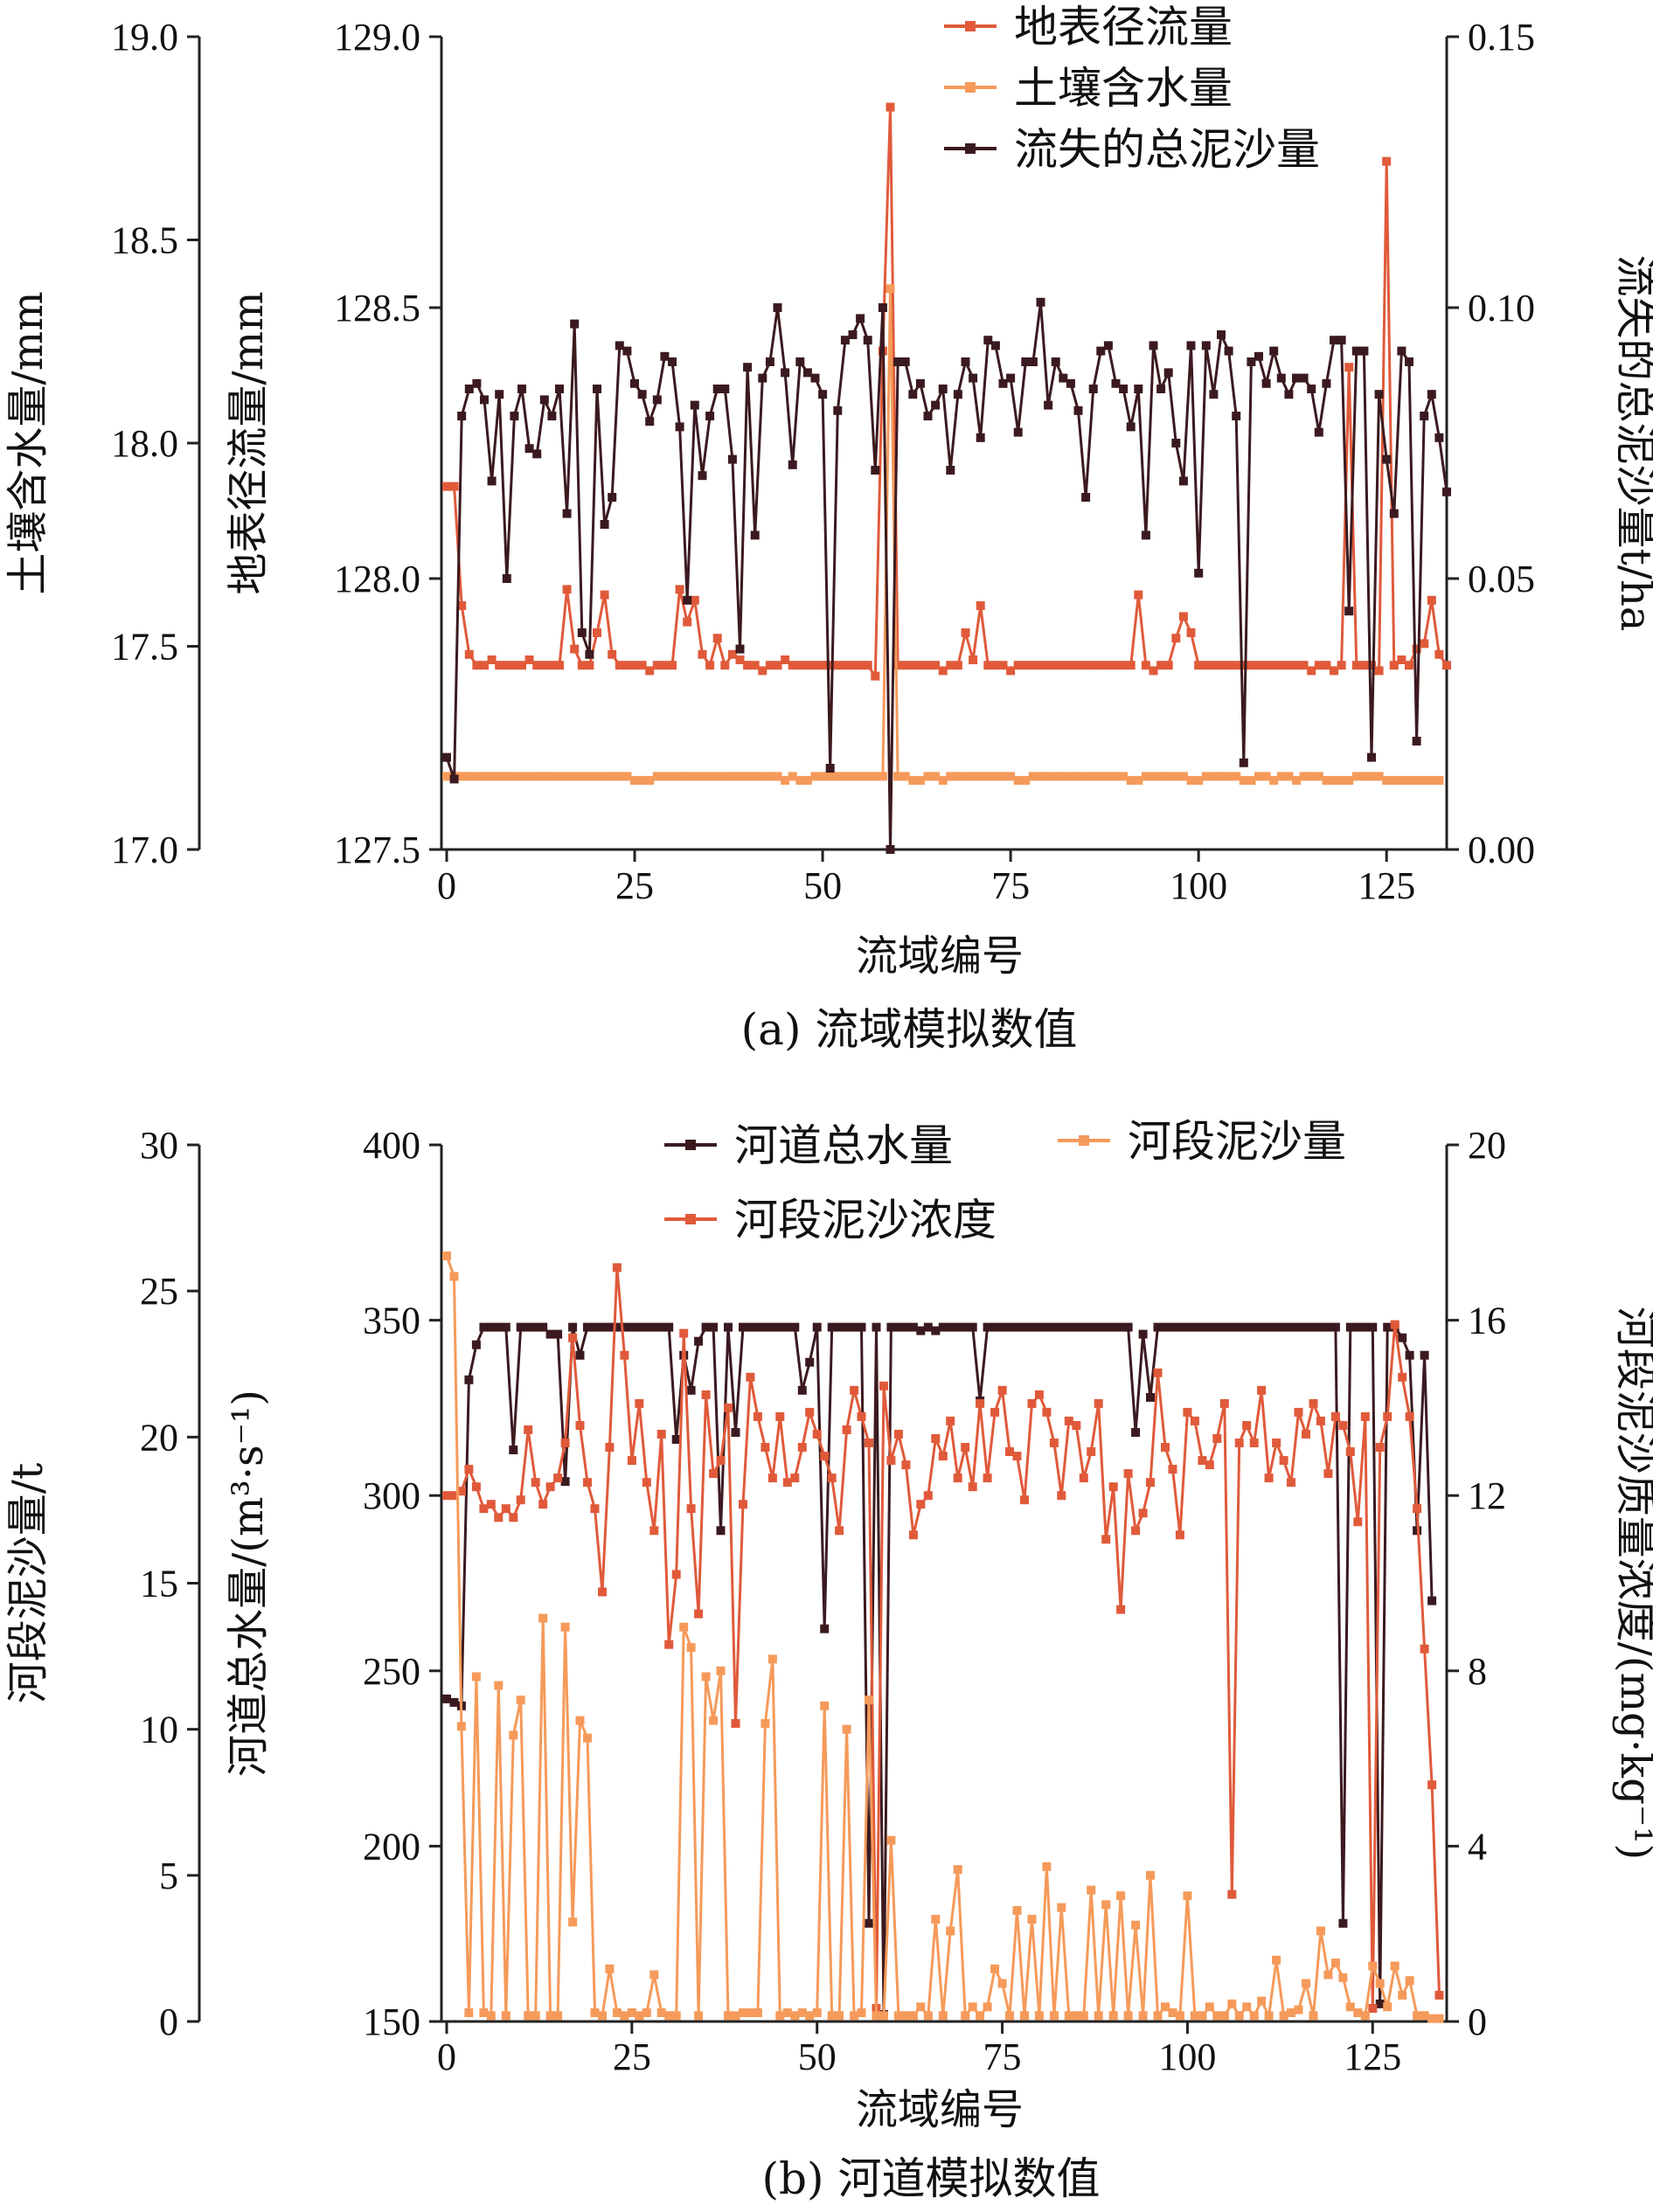  Describe the element at coordinates (1002, 2056) in the screenshot. I see `x-tick-label: 75` at that location.